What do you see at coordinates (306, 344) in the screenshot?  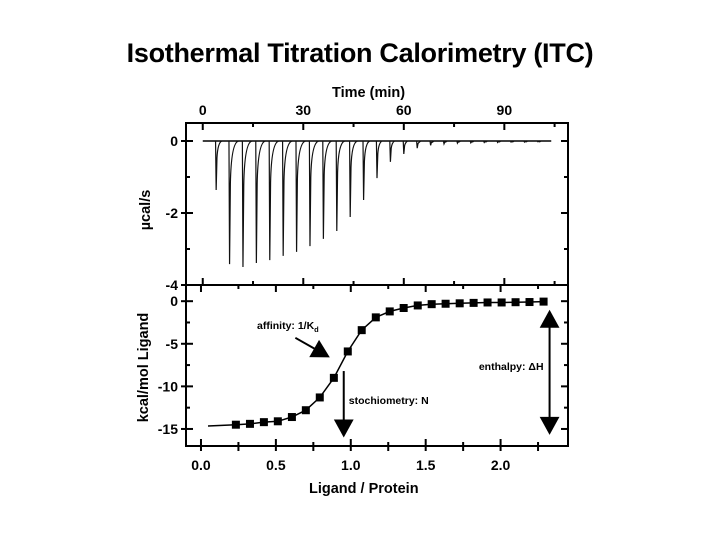 I see `affinity-arrow-shaft` at bounding box center [306, 344].